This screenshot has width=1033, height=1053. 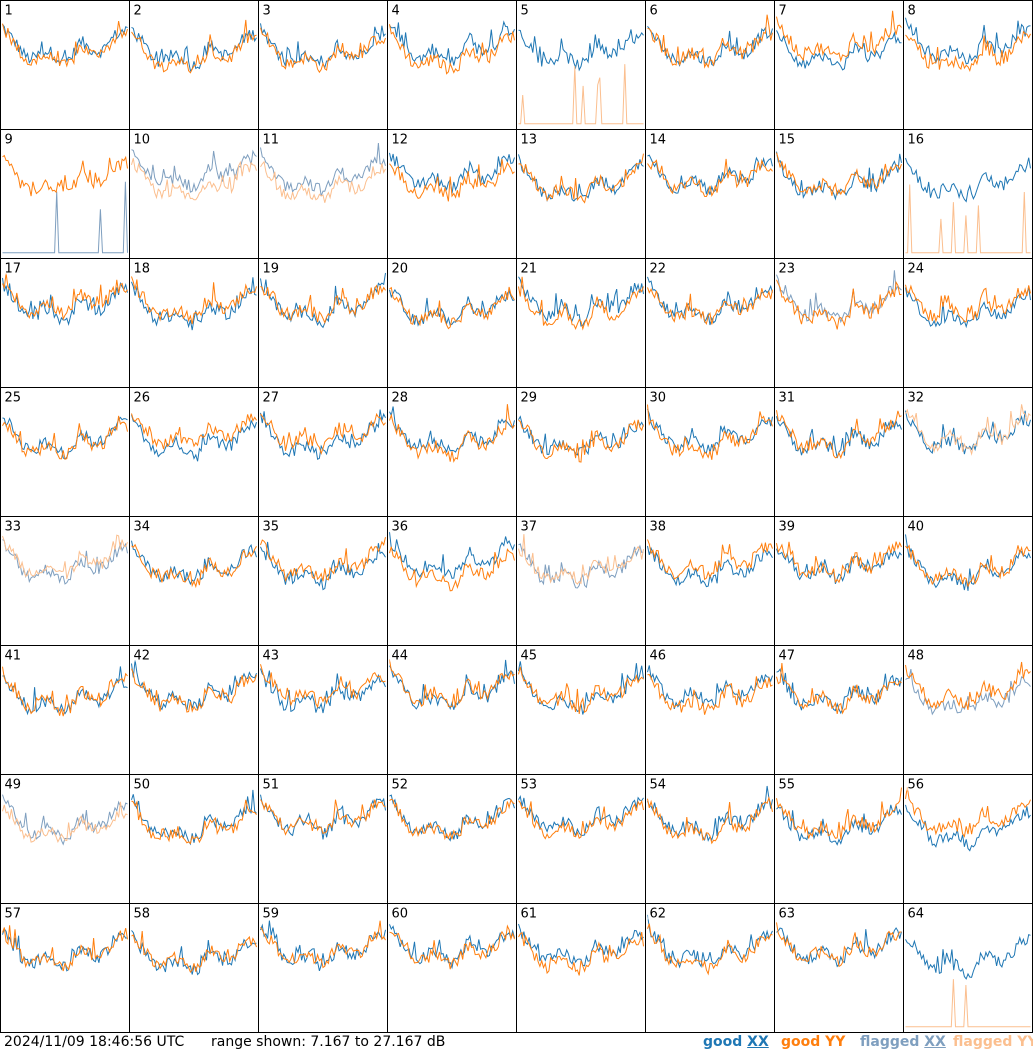 I want to click on panel-label: 49, so click(x=13, y=785).